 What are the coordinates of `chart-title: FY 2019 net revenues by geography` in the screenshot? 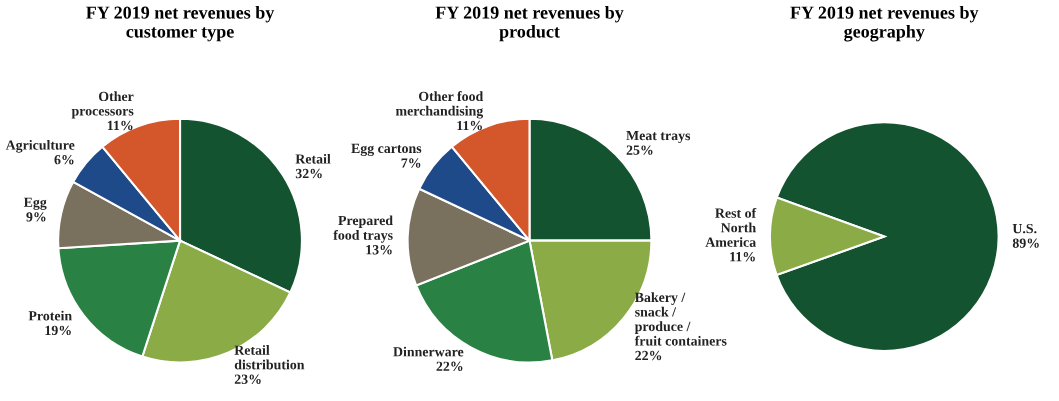 It's located at (884, 24).